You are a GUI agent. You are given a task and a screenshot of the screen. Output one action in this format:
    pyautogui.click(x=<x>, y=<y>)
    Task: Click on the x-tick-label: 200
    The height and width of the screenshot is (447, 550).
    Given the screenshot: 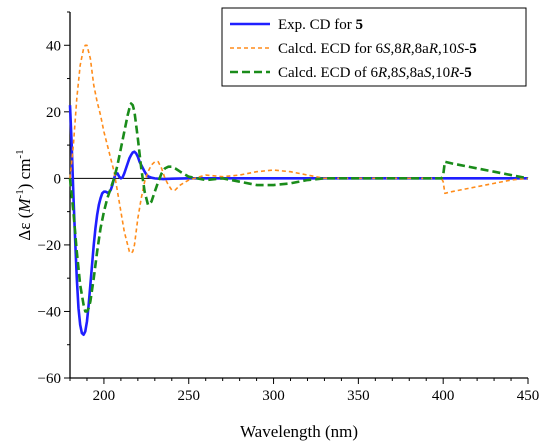 What is the action you would take?
    pyautogui.click(x=104, y=396)
    